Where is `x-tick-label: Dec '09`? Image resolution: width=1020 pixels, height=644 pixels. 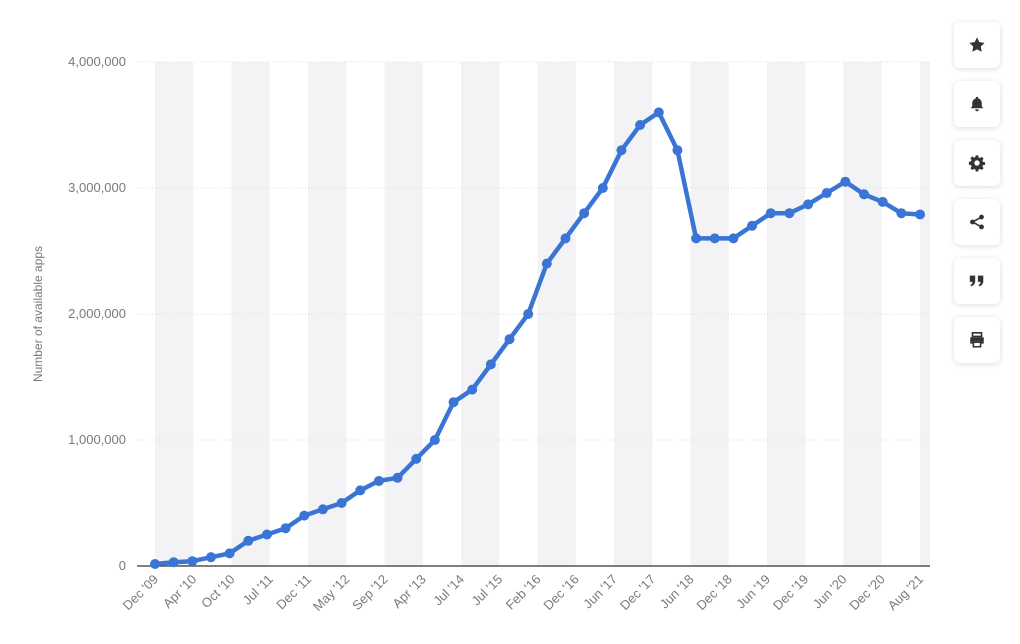 x-tick-label: Dec '09 is located at coordinates (140, 592).